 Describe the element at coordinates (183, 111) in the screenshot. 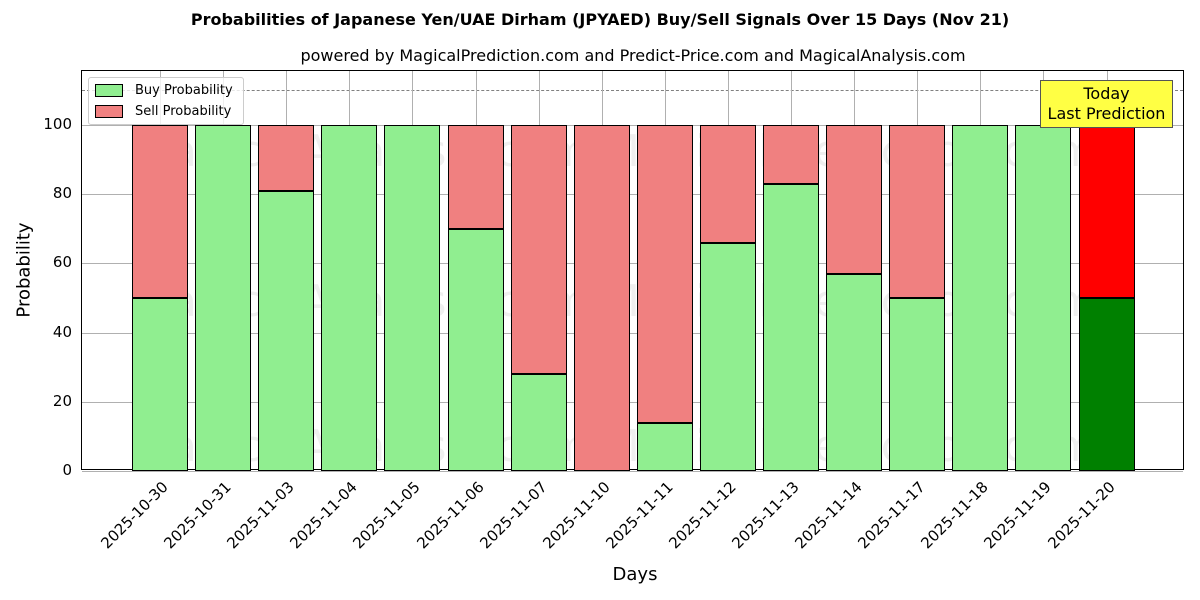

I see `legend-sell-label: Sell Probability` at that location.